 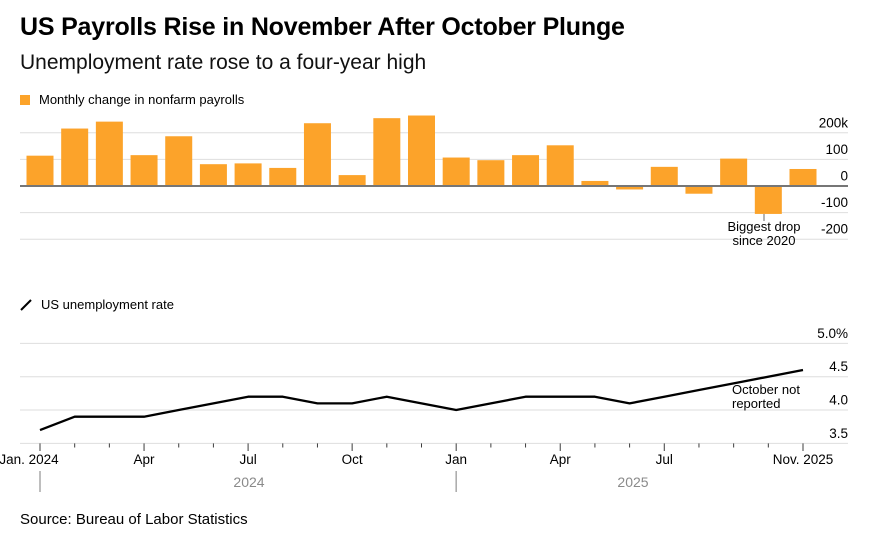 What do you see at coordinates (456, 459) in the screenshot?
I see `x-axis-tick-label: Jan` at bounding box center [456, 459].